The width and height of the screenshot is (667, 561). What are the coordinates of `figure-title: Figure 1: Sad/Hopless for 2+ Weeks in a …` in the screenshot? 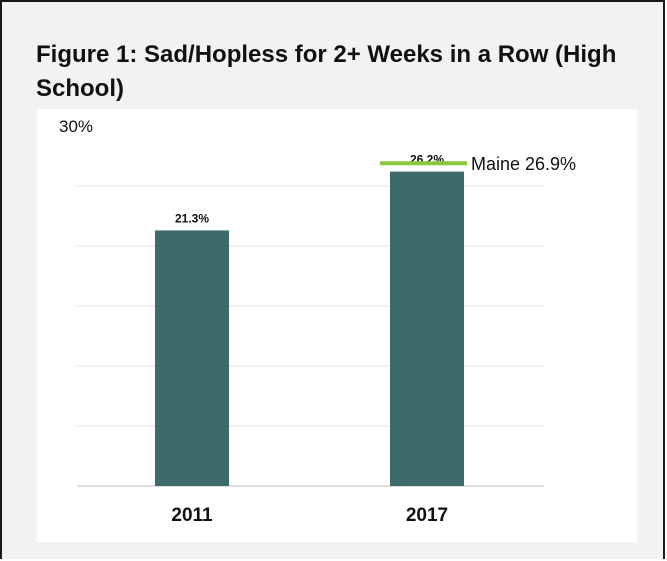 It's located at (326, 71).